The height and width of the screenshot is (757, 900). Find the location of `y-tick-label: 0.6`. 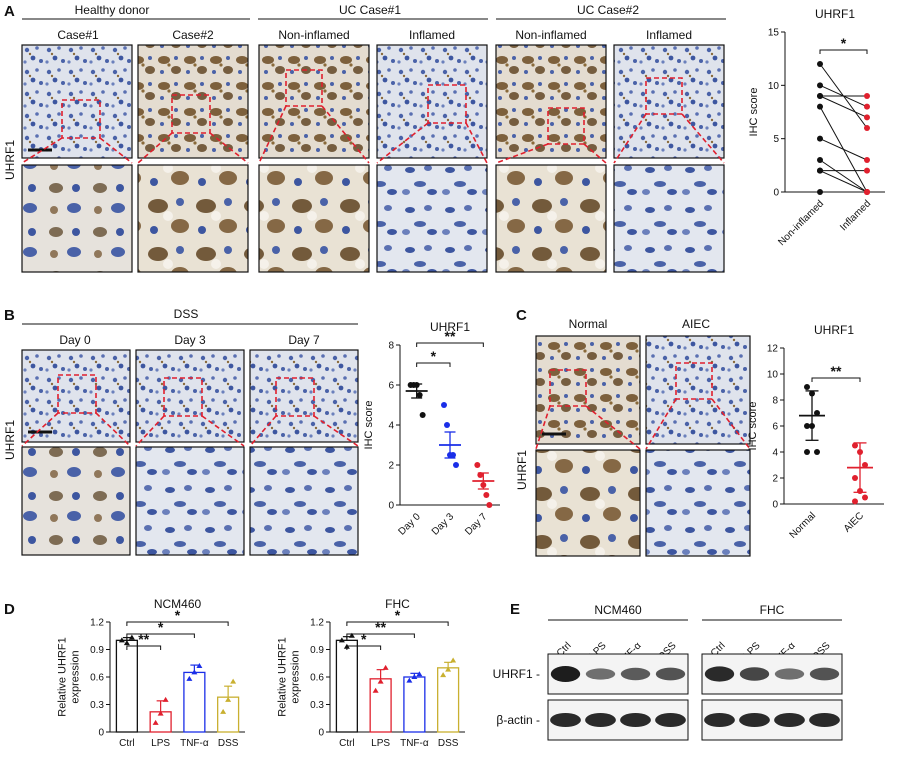

y-tick-label: 0.6 is located at coordinates (97, 678).